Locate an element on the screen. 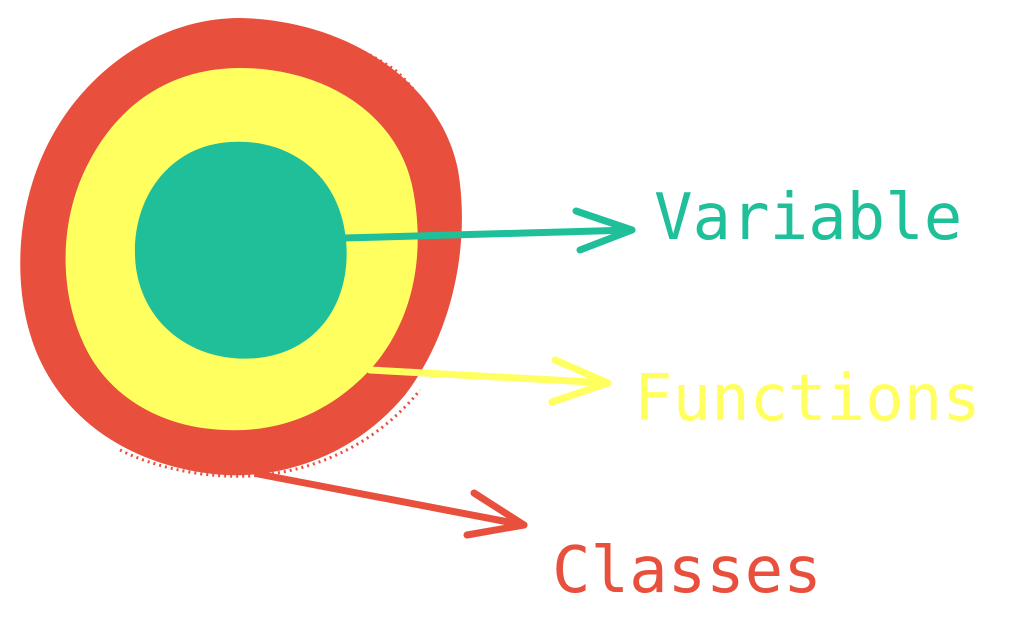 Image resolution: width=1033 pixels, height=631 pixels. functions-label: Functions is located at coordinates (807, 399).